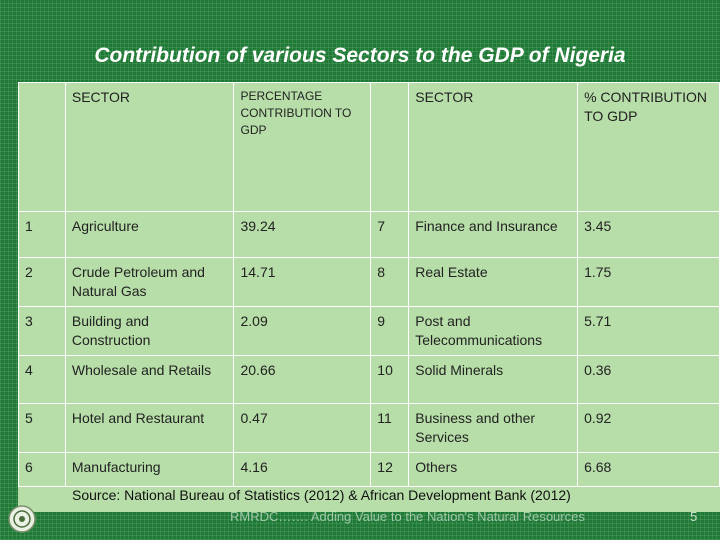 Image resolution: width=720 pixels, height=540 pixels. What do you see at coordinates (302, 428) in the screenshot?
I see `sector-percentage: 0.47` at bounding box center [302, 428].